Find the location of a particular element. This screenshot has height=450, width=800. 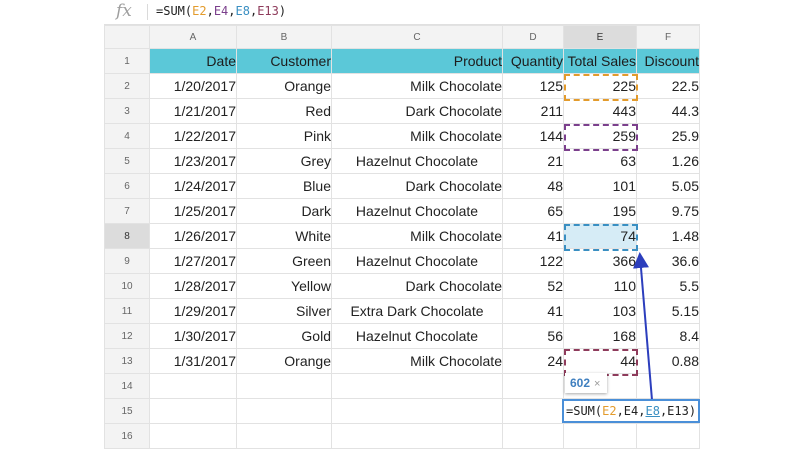

row-header: 16 is located at coordinates (127, 436).